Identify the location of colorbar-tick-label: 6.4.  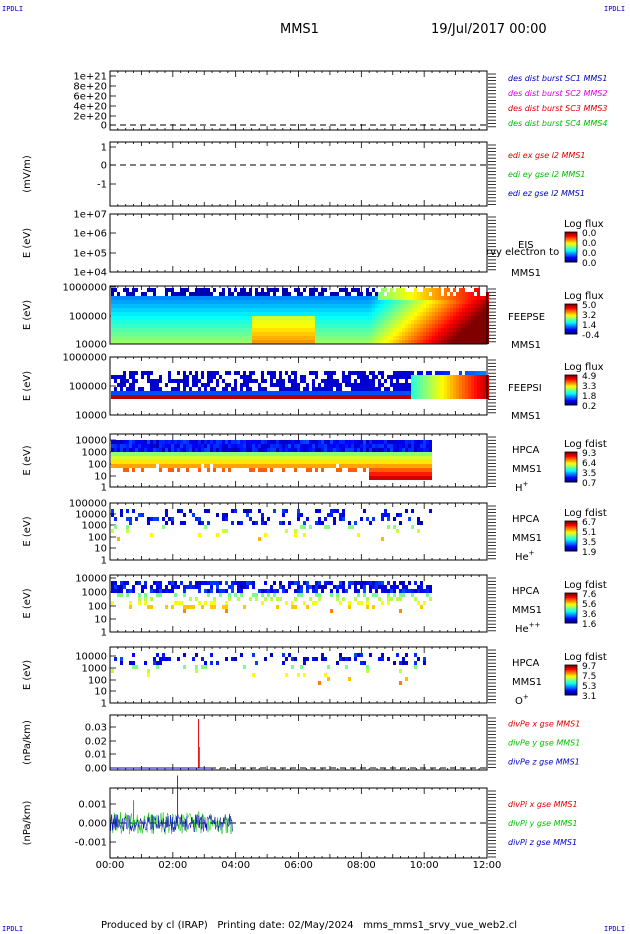
(589, 464).